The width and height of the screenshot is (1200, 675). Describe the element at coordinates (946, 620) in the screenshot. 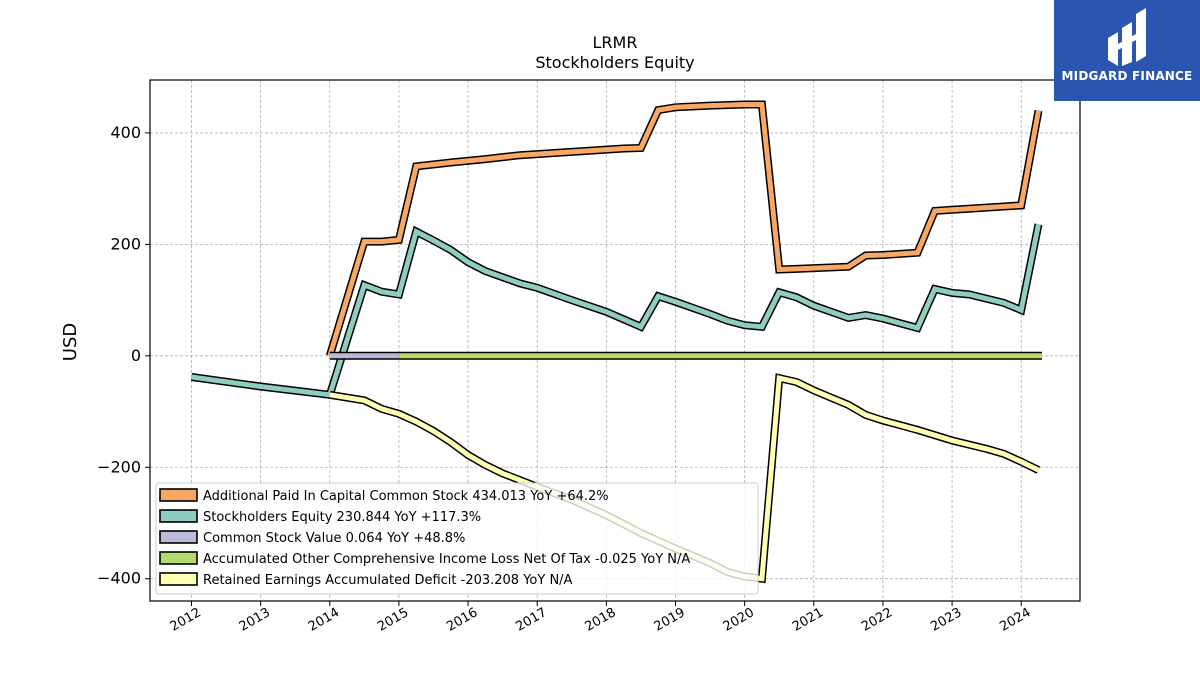

I see `x-tick-label: 2023` at that location.